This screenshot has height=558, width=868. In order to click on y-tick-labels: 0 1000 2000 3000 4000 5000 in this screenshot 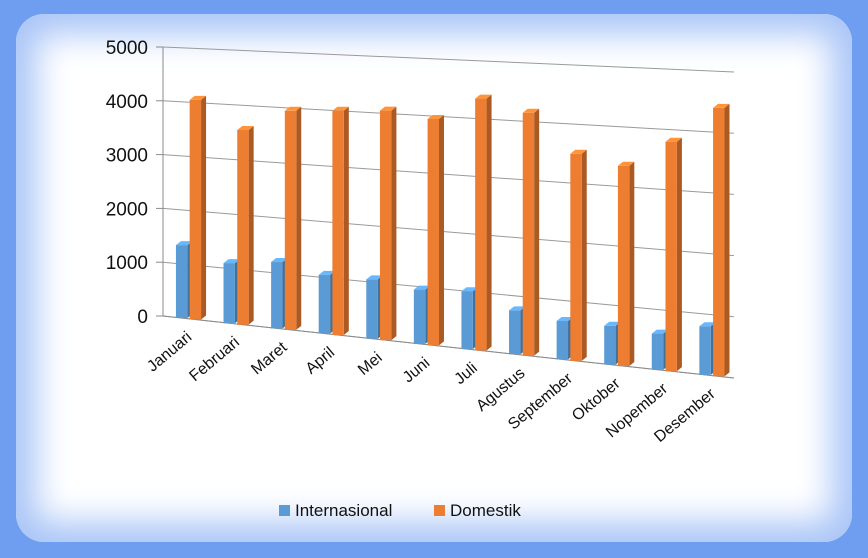, I will do `click(127, 183)`.